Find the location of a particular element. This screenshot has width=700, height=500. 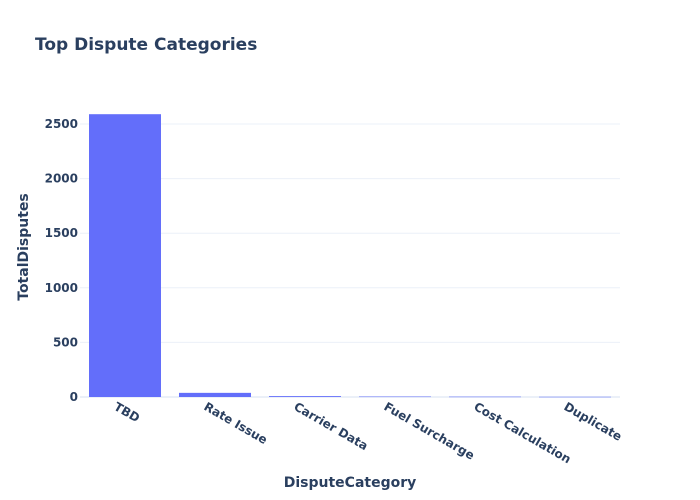

x-tick-label: Rate Issue is located at coordinates (236, 423).